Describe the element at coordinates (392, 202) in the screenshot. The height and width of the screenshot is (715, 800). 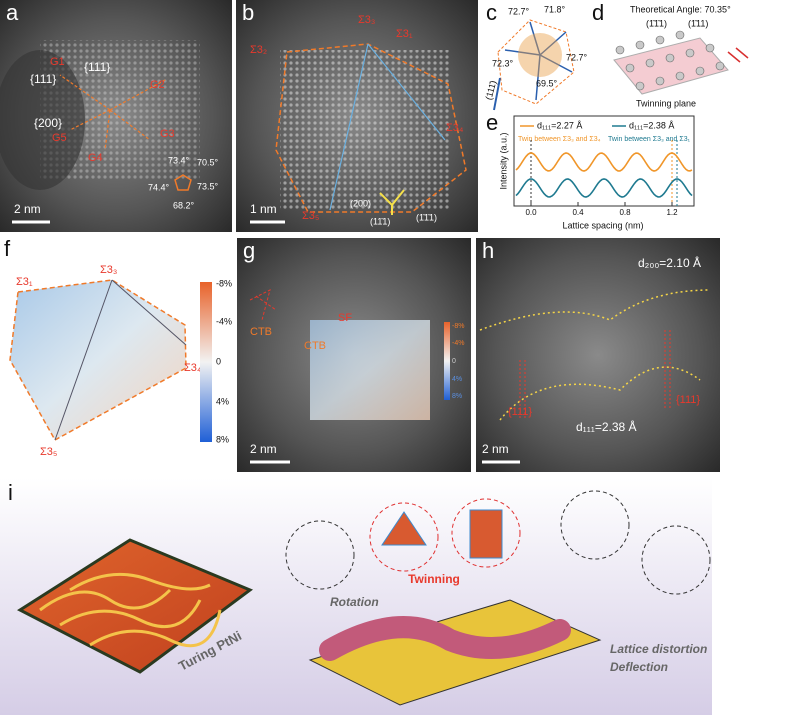
I see `direction-marker` at that location.